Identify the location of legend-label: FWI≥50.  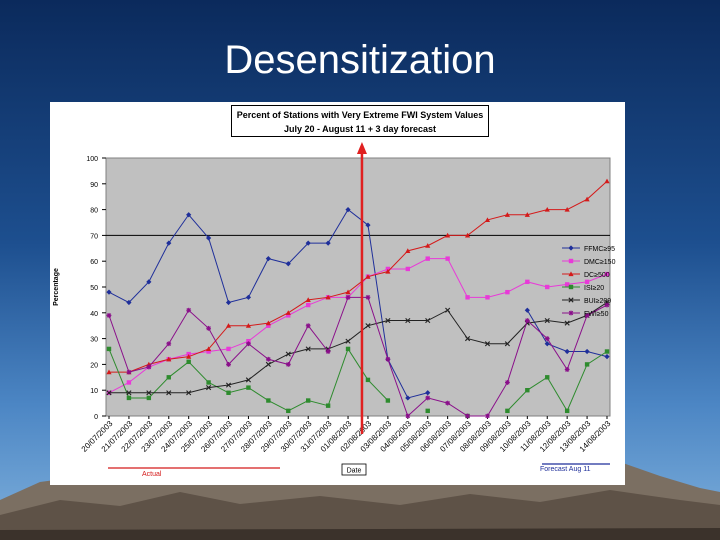
(596, 314).